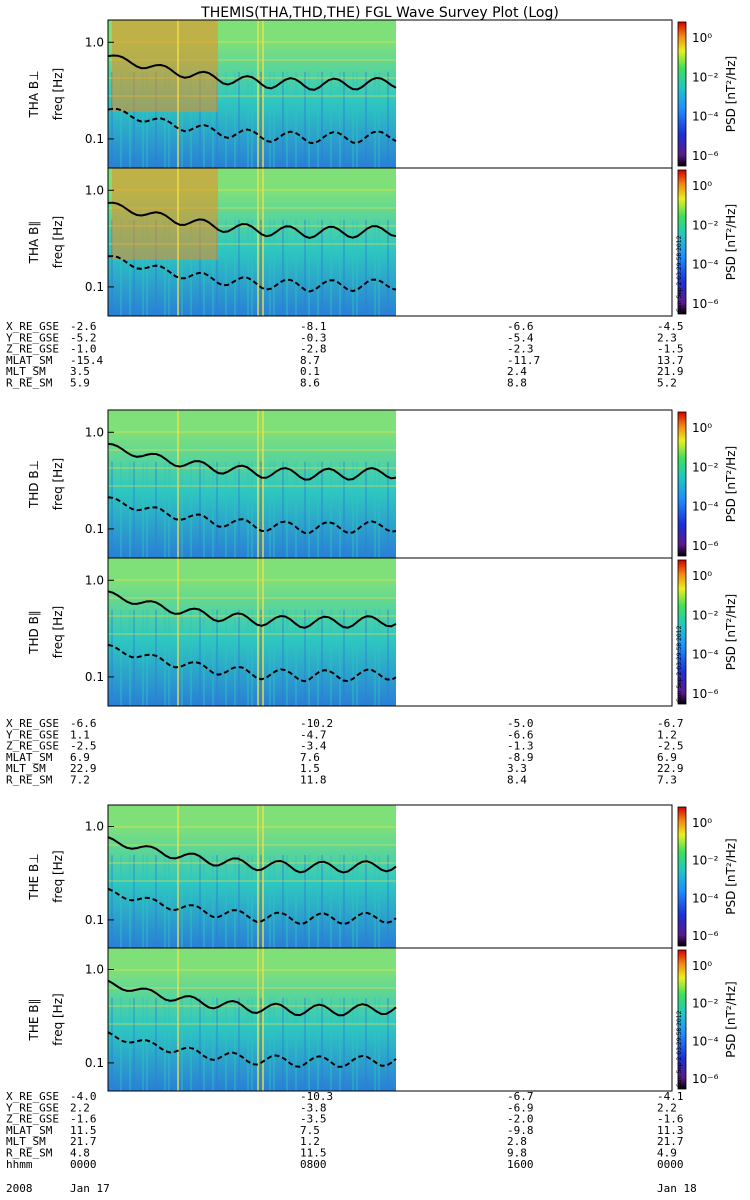 This screenshot has width=750, height=1200. What do you see at coordinates (520, 1164) in the screenshot?
I see `ephemeris-value: 1600` at bounding box center [520, 1164].